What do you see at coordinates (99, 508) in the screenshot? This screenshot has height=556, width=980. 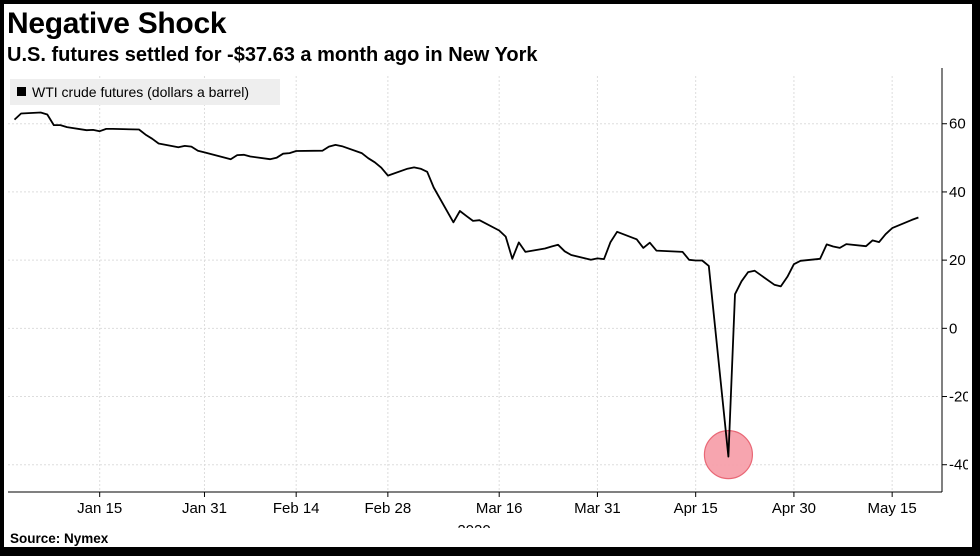 I see `x-tick-label: Jan 15` at bounding box center [99, 508].